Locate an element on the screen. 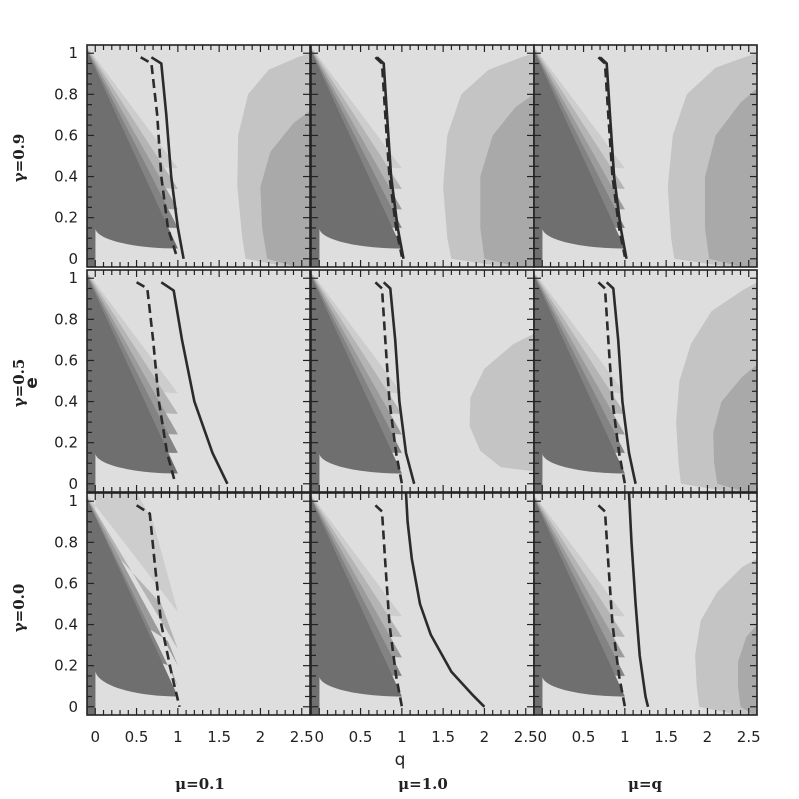  row-label-1: γ=0.5 is located at coordinates (19, 383).